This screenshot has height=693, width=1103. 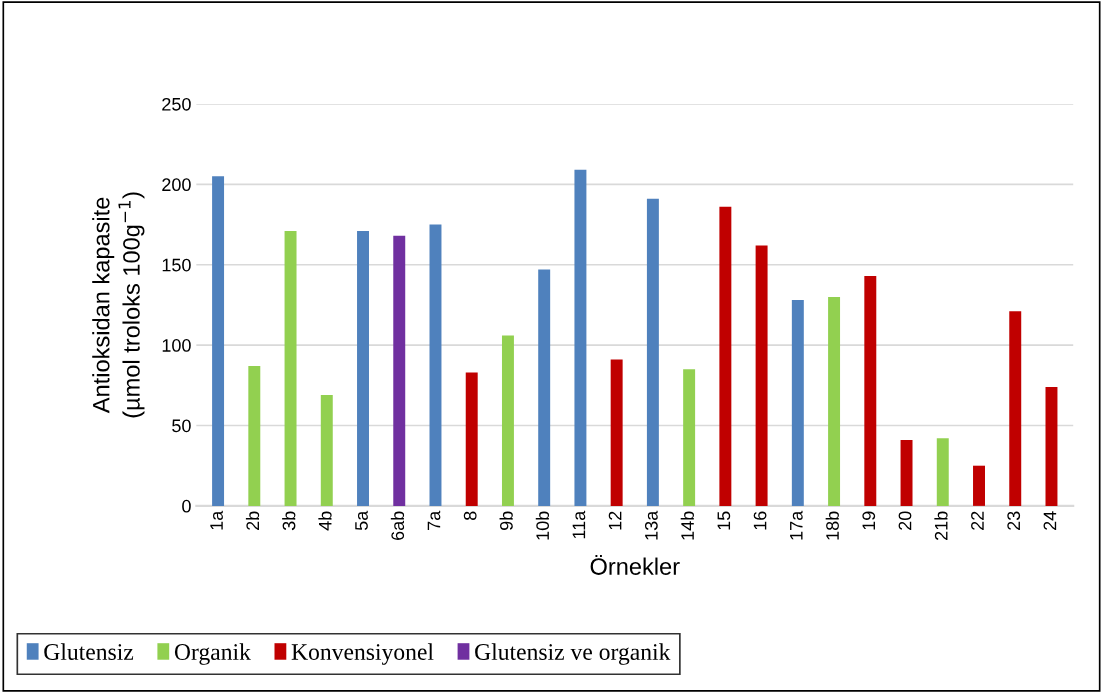 I want to click on x-tick-label: 15, so click(x=724, y=520).